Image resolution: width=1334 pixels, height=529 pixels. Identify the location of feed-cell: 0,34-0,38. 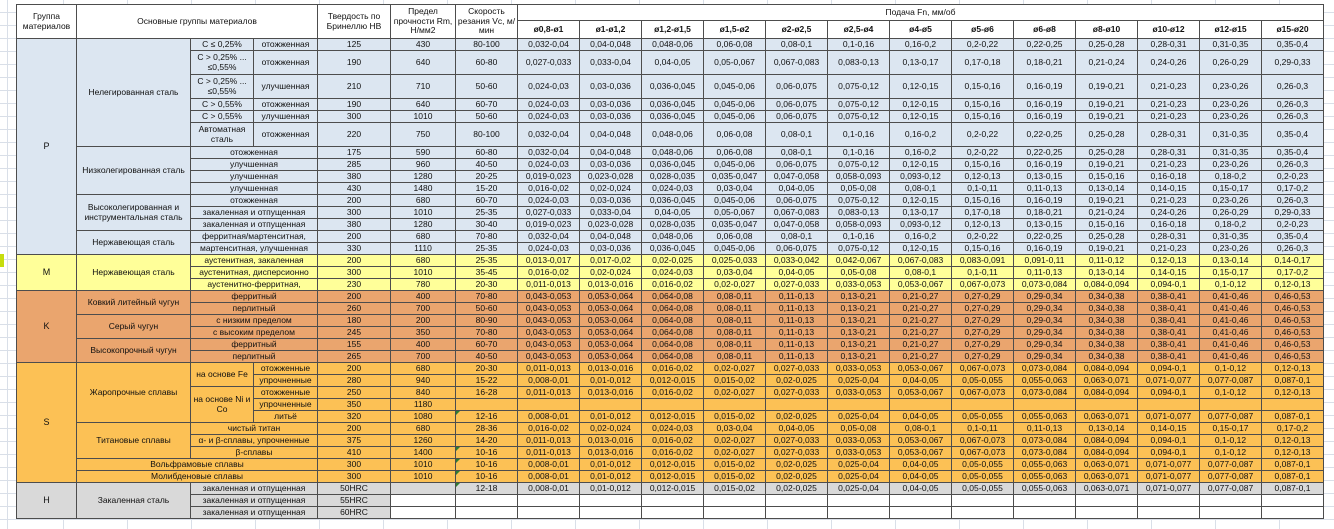
(1106, 356).